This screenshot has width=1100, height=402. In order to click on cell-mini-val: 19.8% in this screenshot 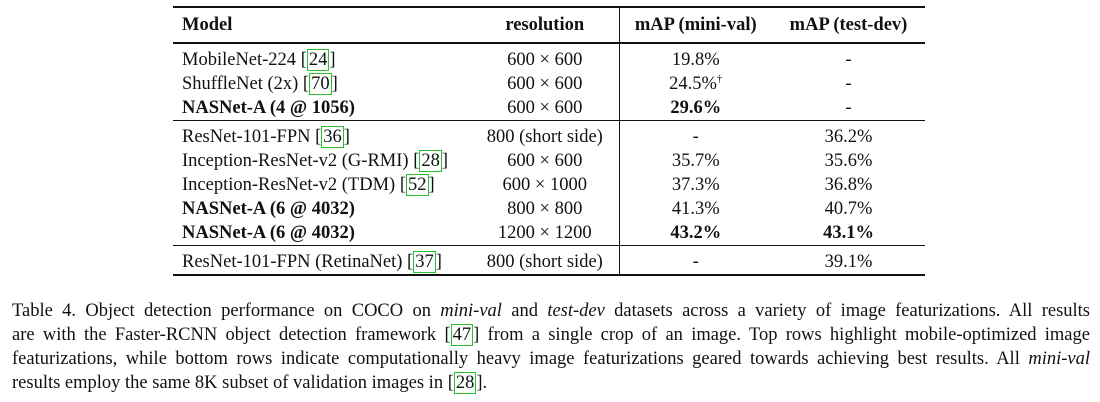, I will do `click(695, 57)`.